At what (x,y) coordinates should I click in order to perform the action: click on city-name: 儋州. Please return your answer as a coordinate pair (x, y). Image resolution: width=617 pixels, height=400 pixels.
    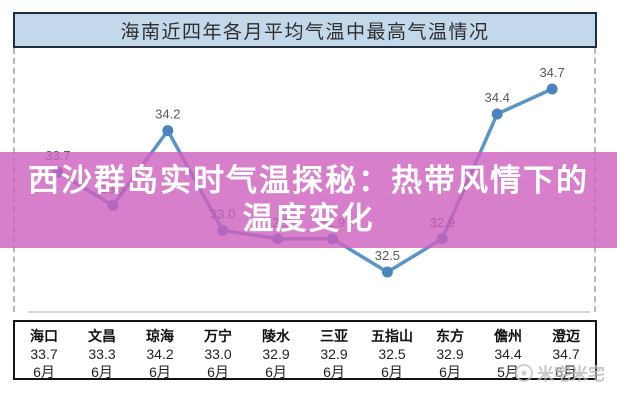
    Looking at the image, I should click on (508, 336).